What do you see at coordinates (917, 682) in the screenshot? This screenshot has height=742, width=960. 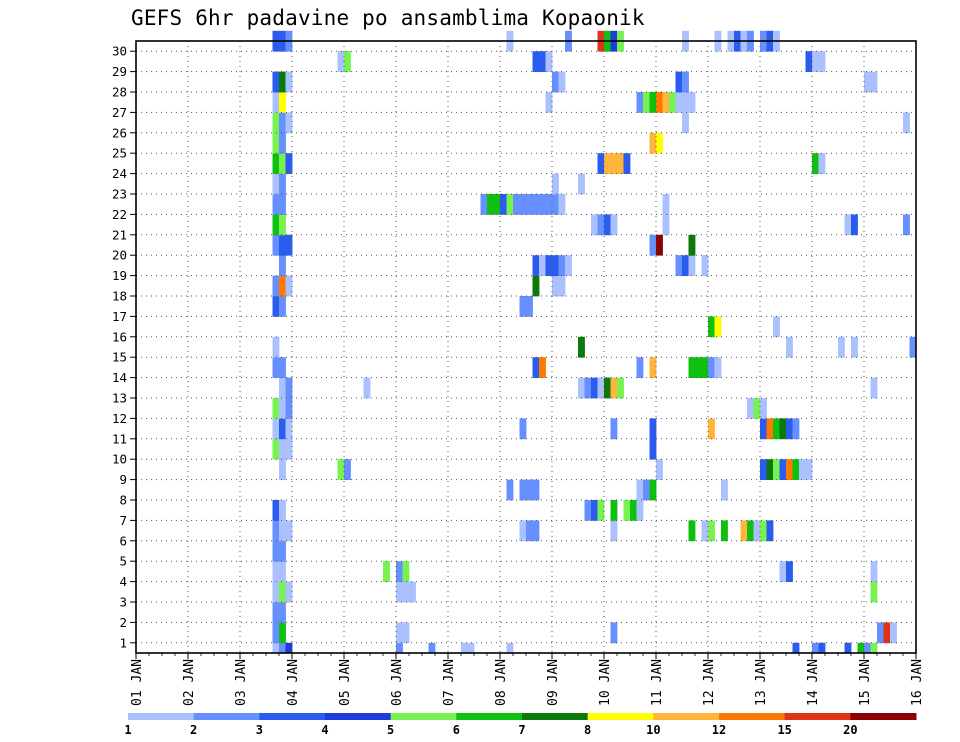 I see `x-tick-label: 16 JAN` at bounding box center [917, 682].